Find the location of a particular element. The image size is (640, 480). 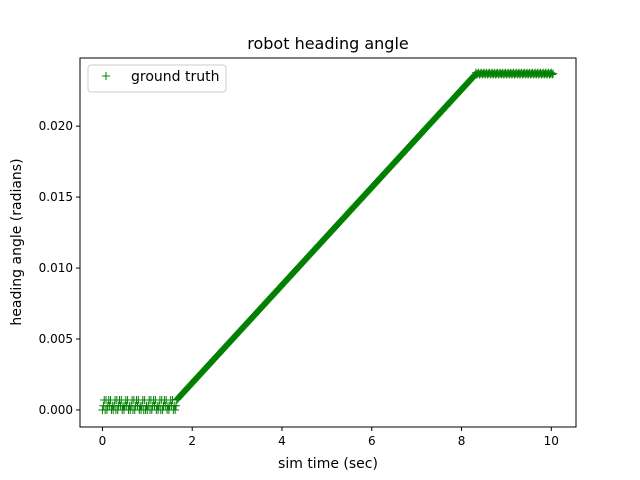

legend-box is located at coordinates (157, 78).